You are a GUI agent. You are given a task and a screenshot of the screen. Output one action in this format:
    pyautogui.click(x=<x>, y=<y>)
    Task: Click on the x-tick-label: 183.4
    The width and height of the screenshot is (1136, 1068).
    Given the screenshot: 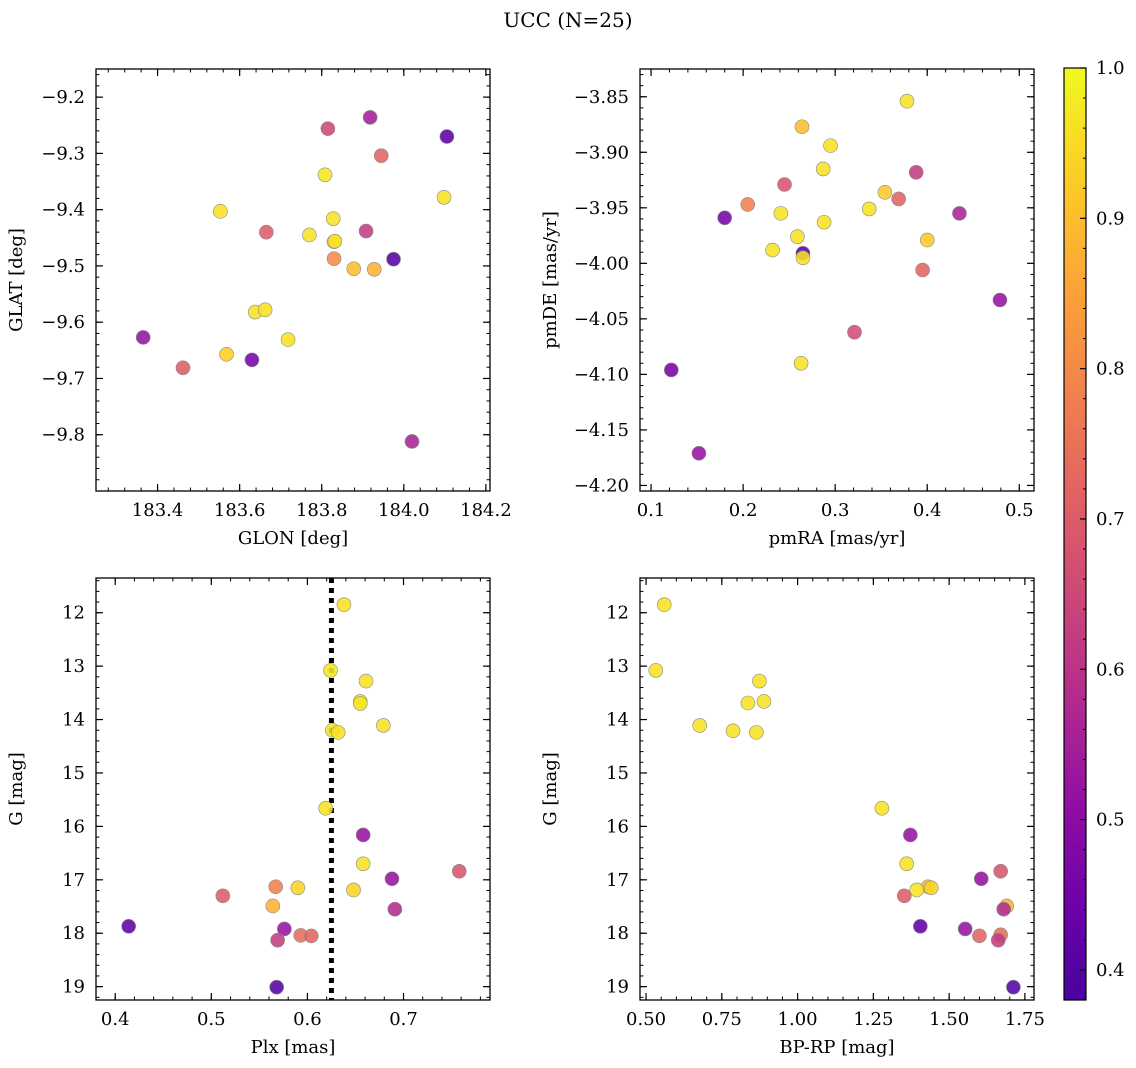 What is the action you would take?
    pyautogui.click(x=158, y=510)
    